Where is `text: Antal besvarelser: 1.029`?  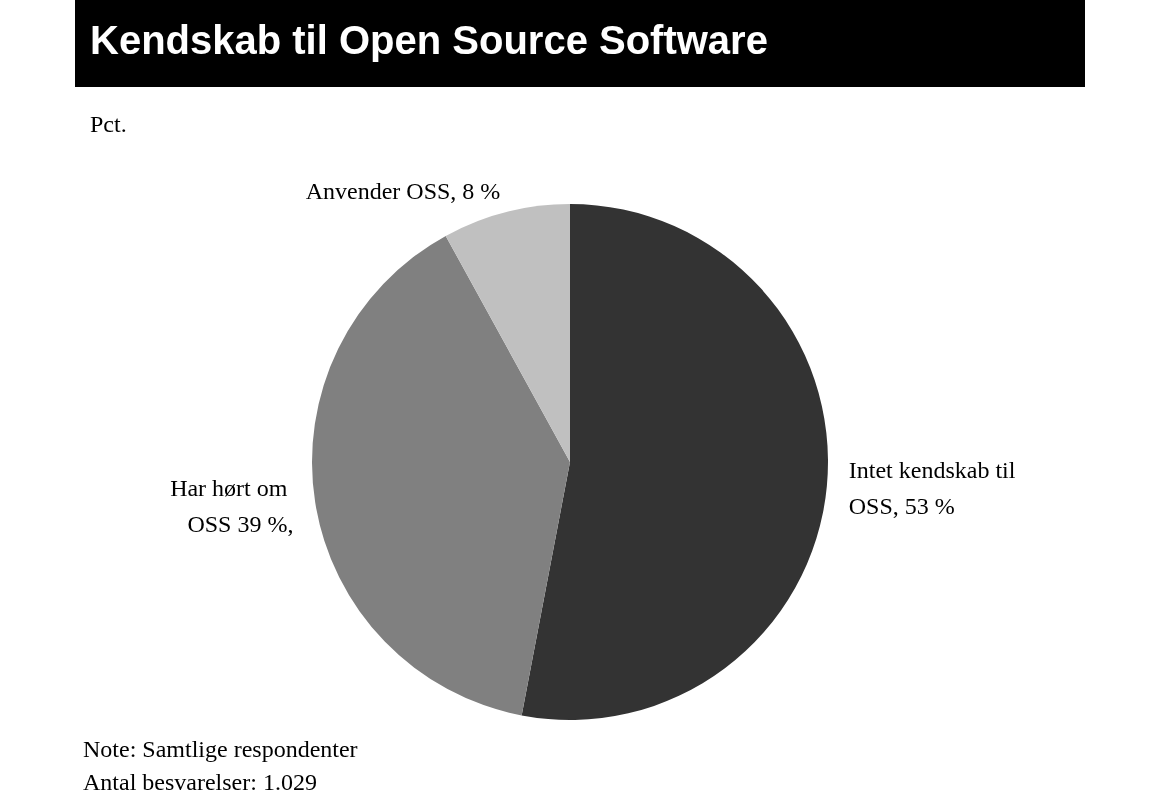 text: Antal besvarelser: 1.029 is located at coordinates (200, 782).